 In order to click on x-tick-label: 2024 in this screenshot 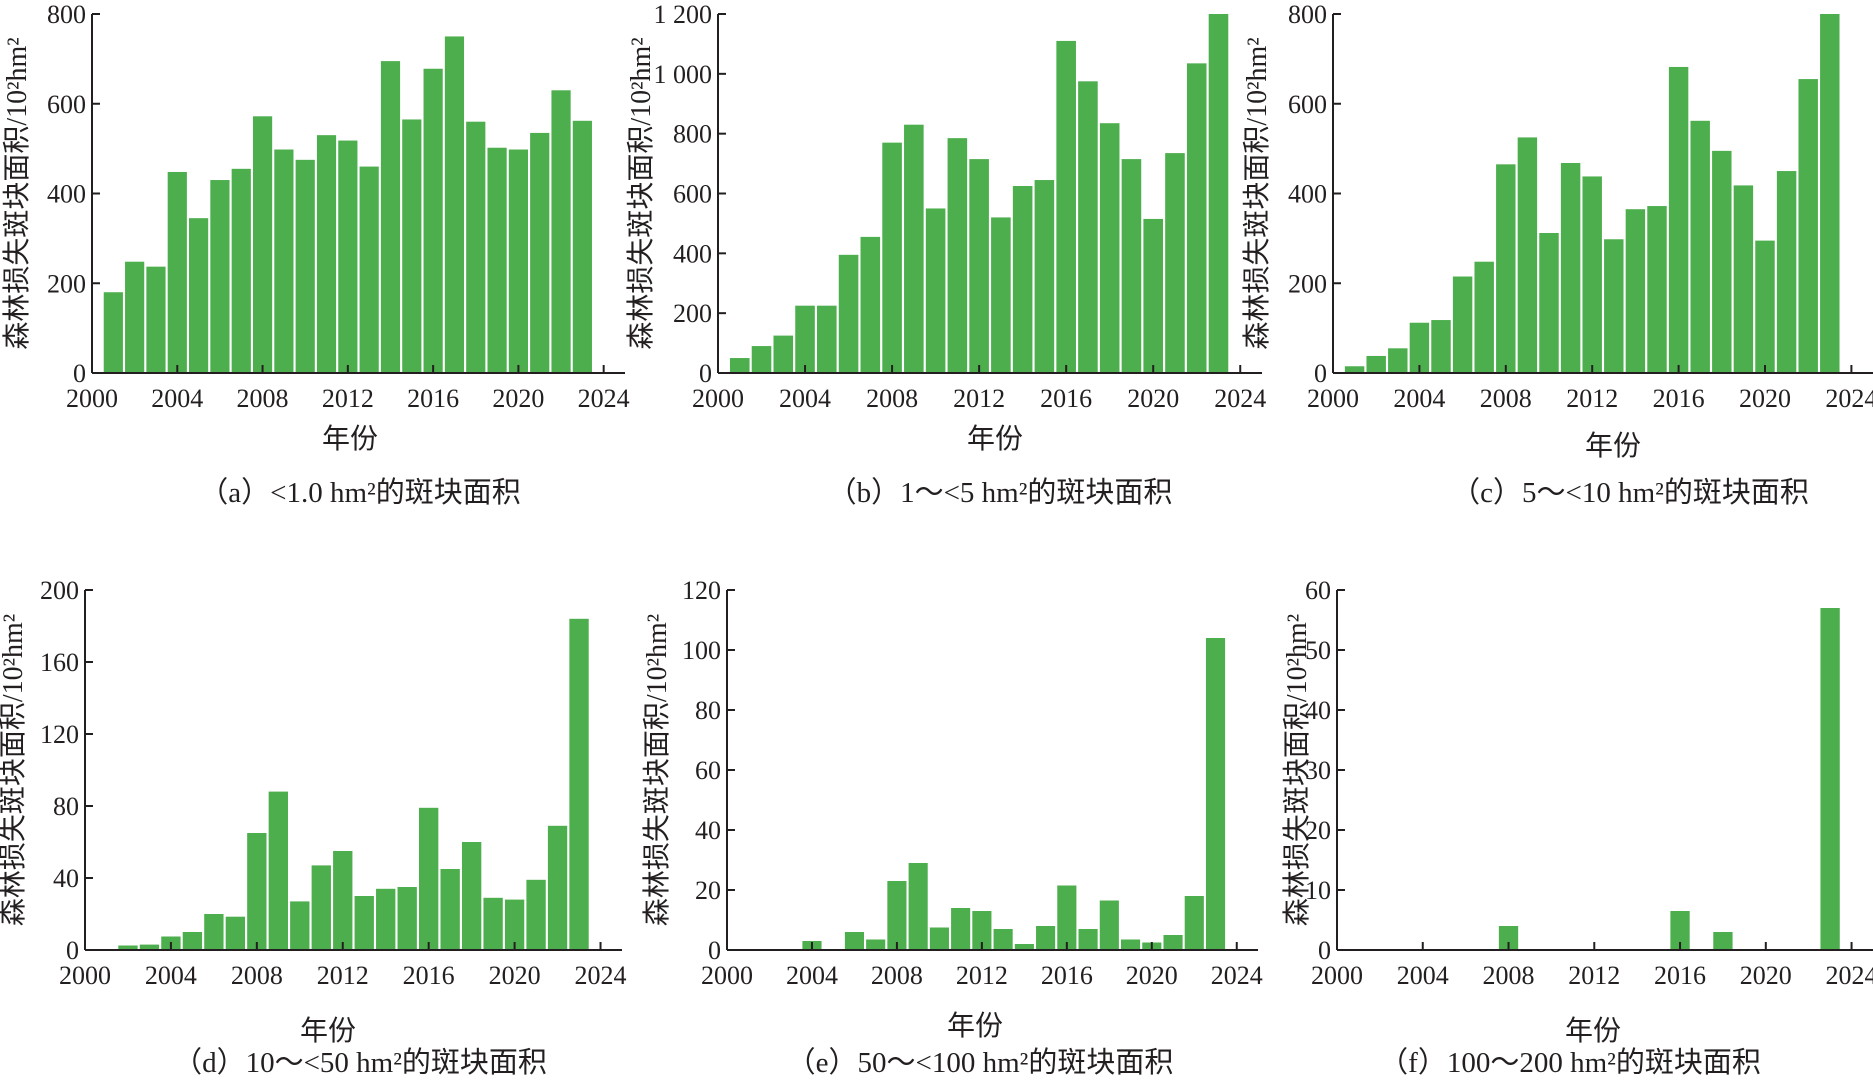, I will do `click(1849, 398)`.